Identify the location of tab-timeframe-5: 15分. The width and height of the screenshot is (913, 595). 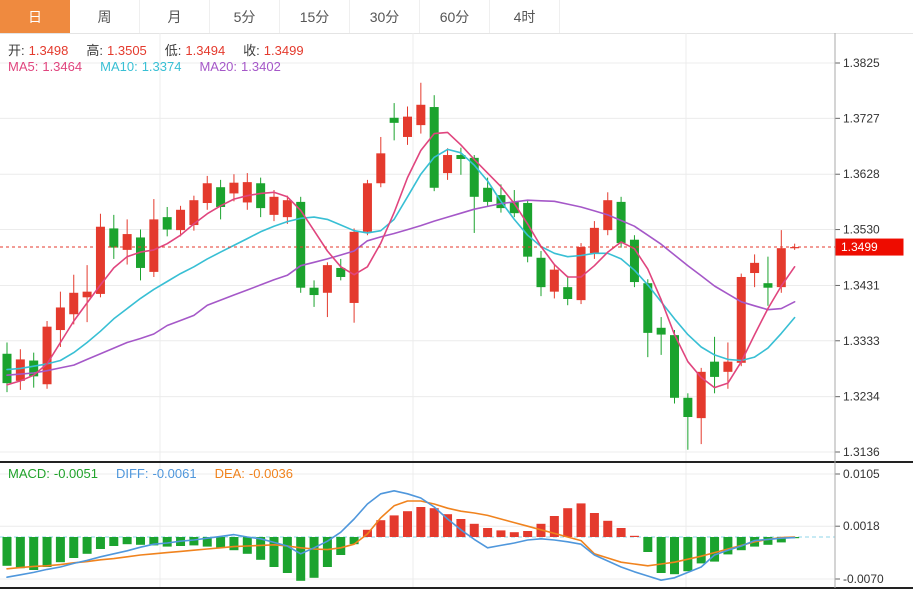
(315, 16).